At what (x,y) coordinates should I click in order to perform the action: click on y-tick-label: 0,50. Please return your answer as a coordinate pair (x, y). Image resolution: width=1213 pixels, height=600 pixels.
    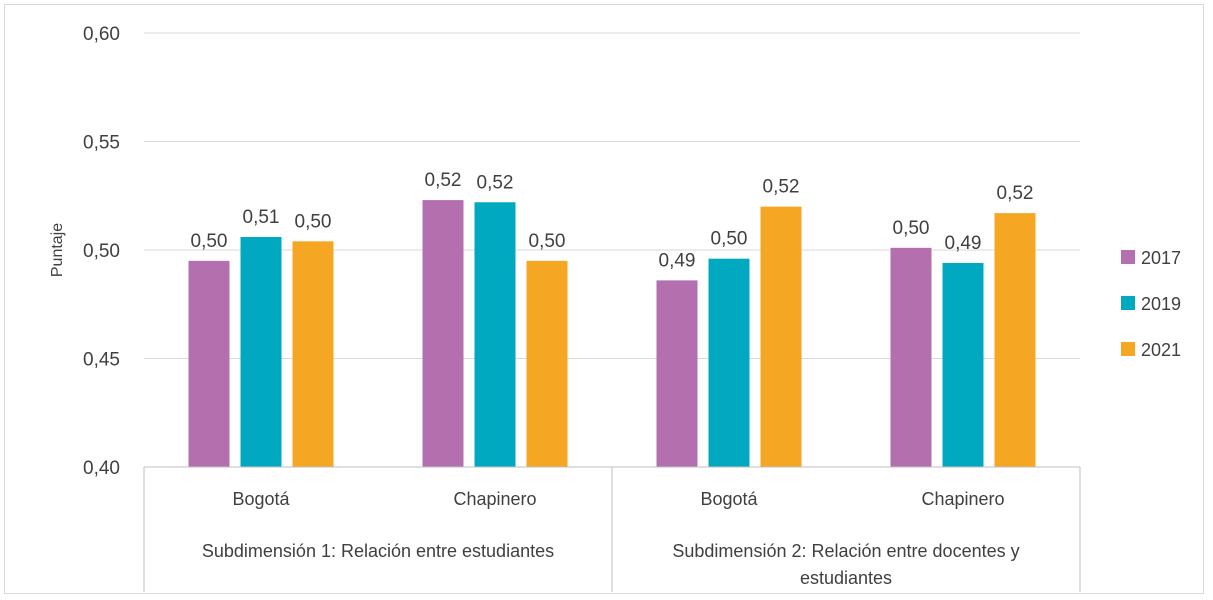
    Looking at the image, I should click on (101, 251).